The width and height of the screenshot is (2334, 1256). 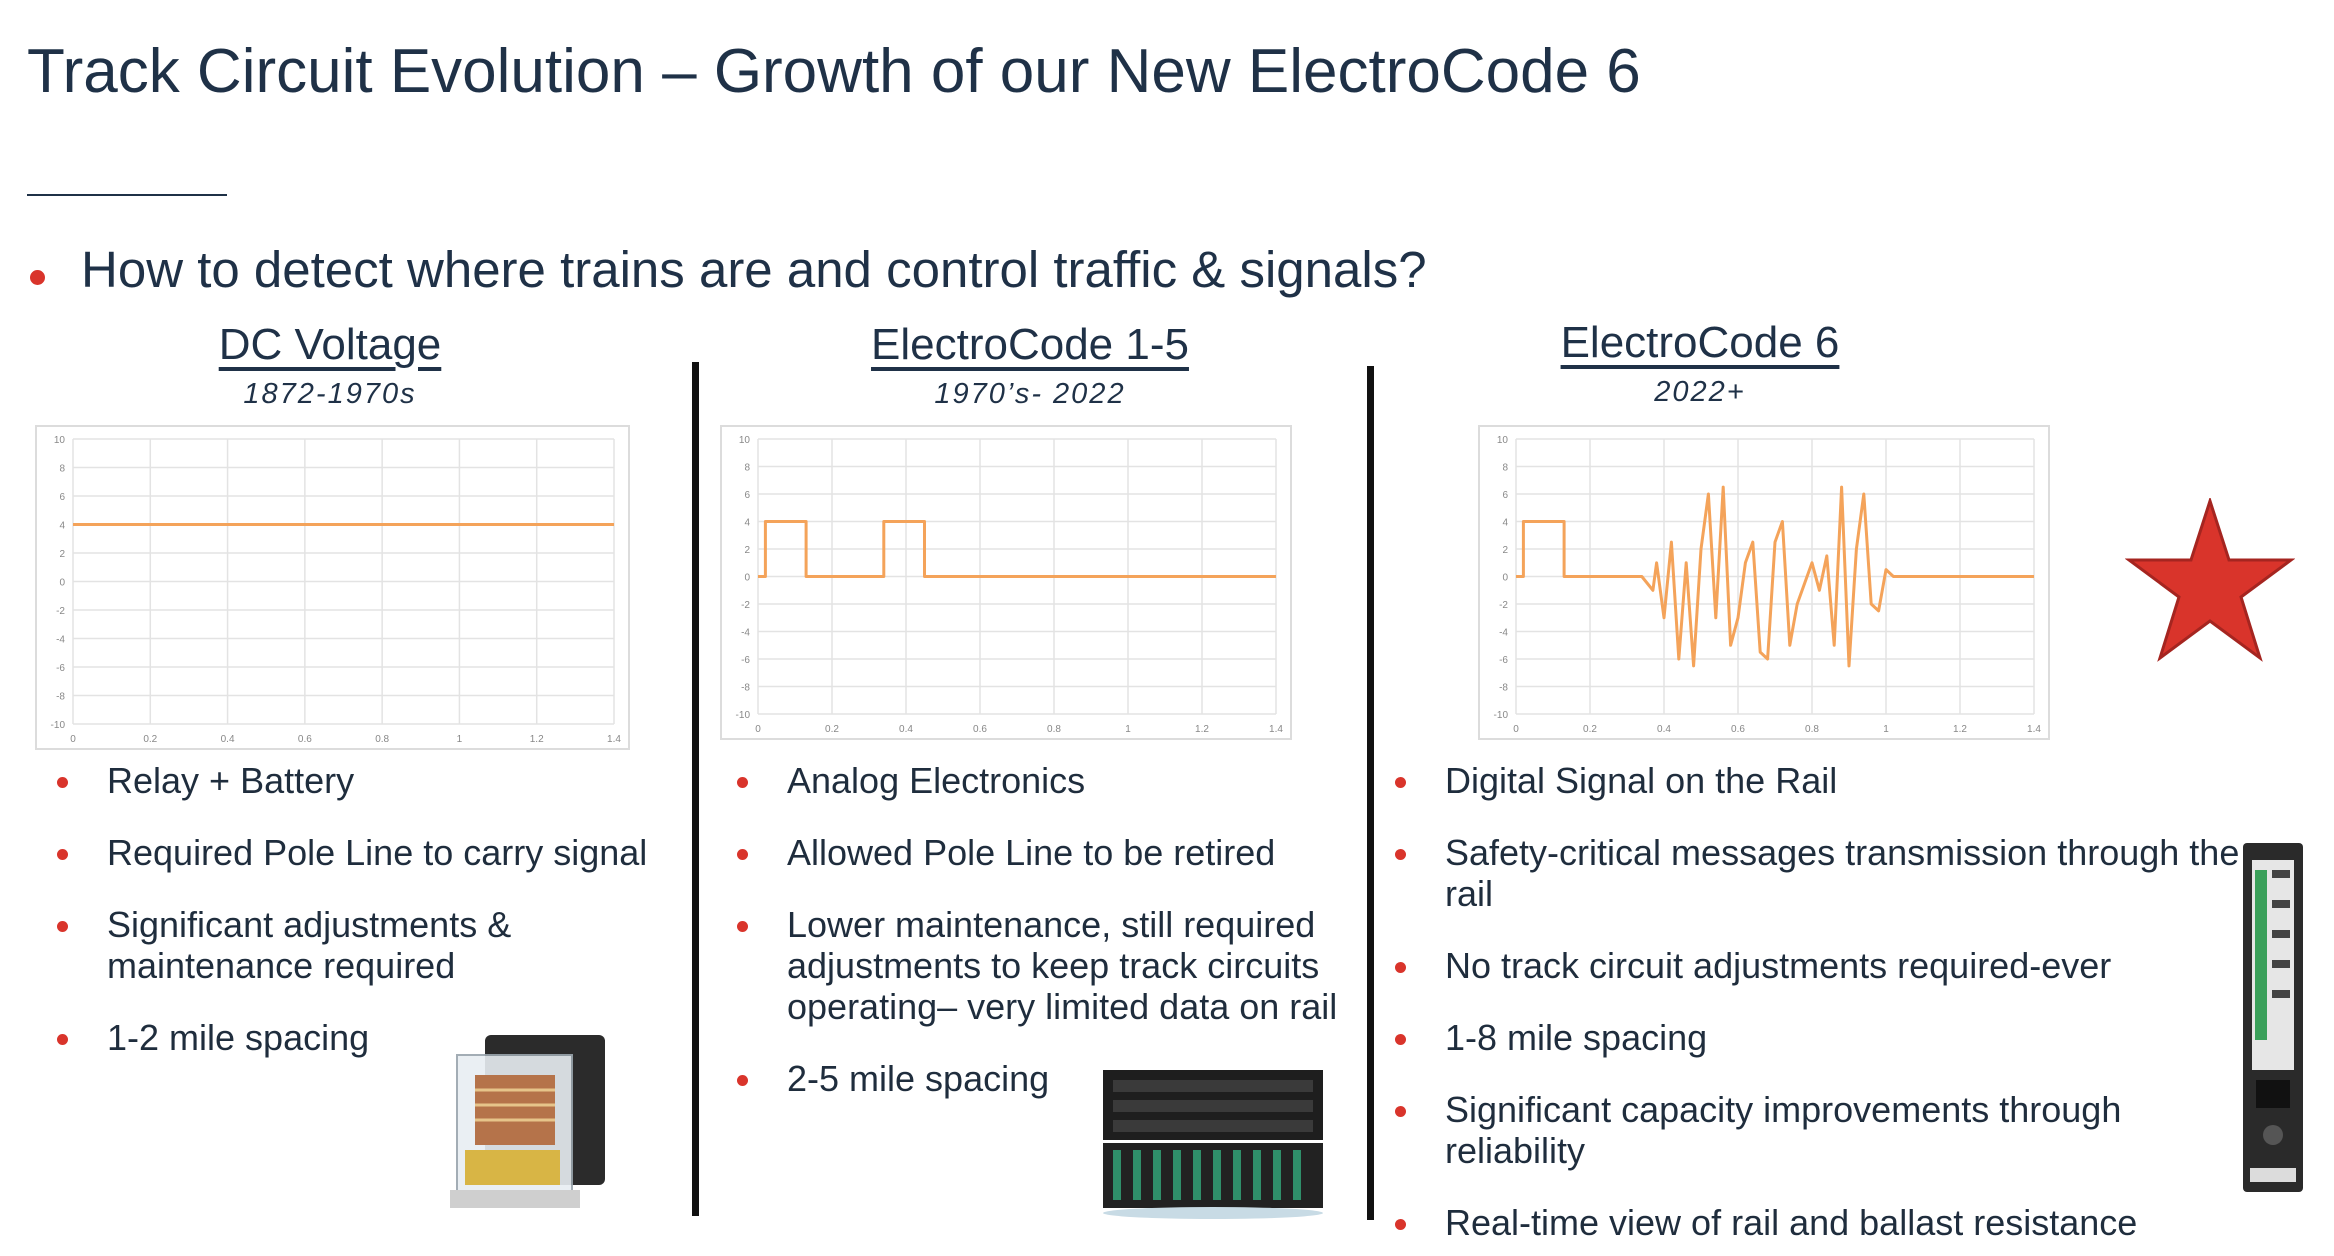 I want to click on column-heading-dc: DC Voltage, so click(x=330, y=344).